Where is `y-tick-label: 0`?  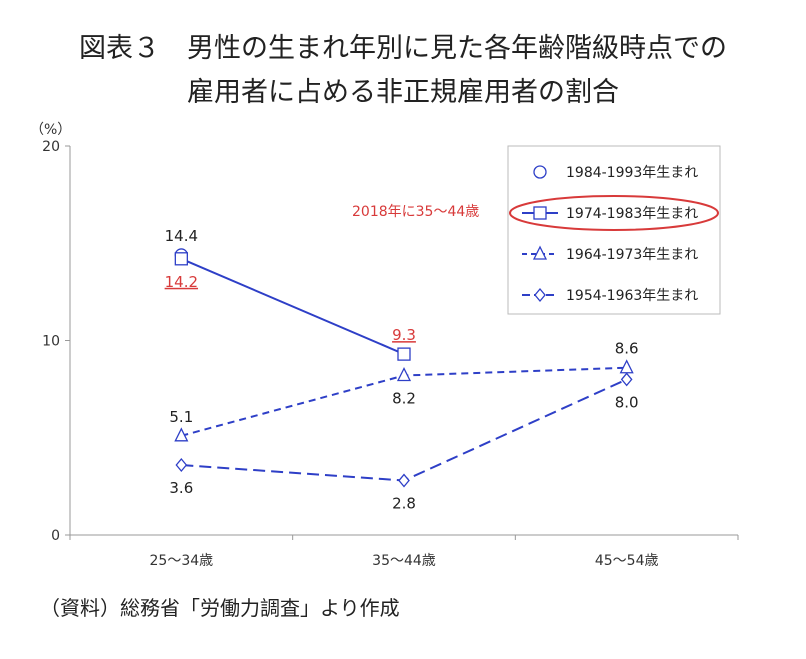
y-tick-label: 0 is located at coordinates (55, 536).